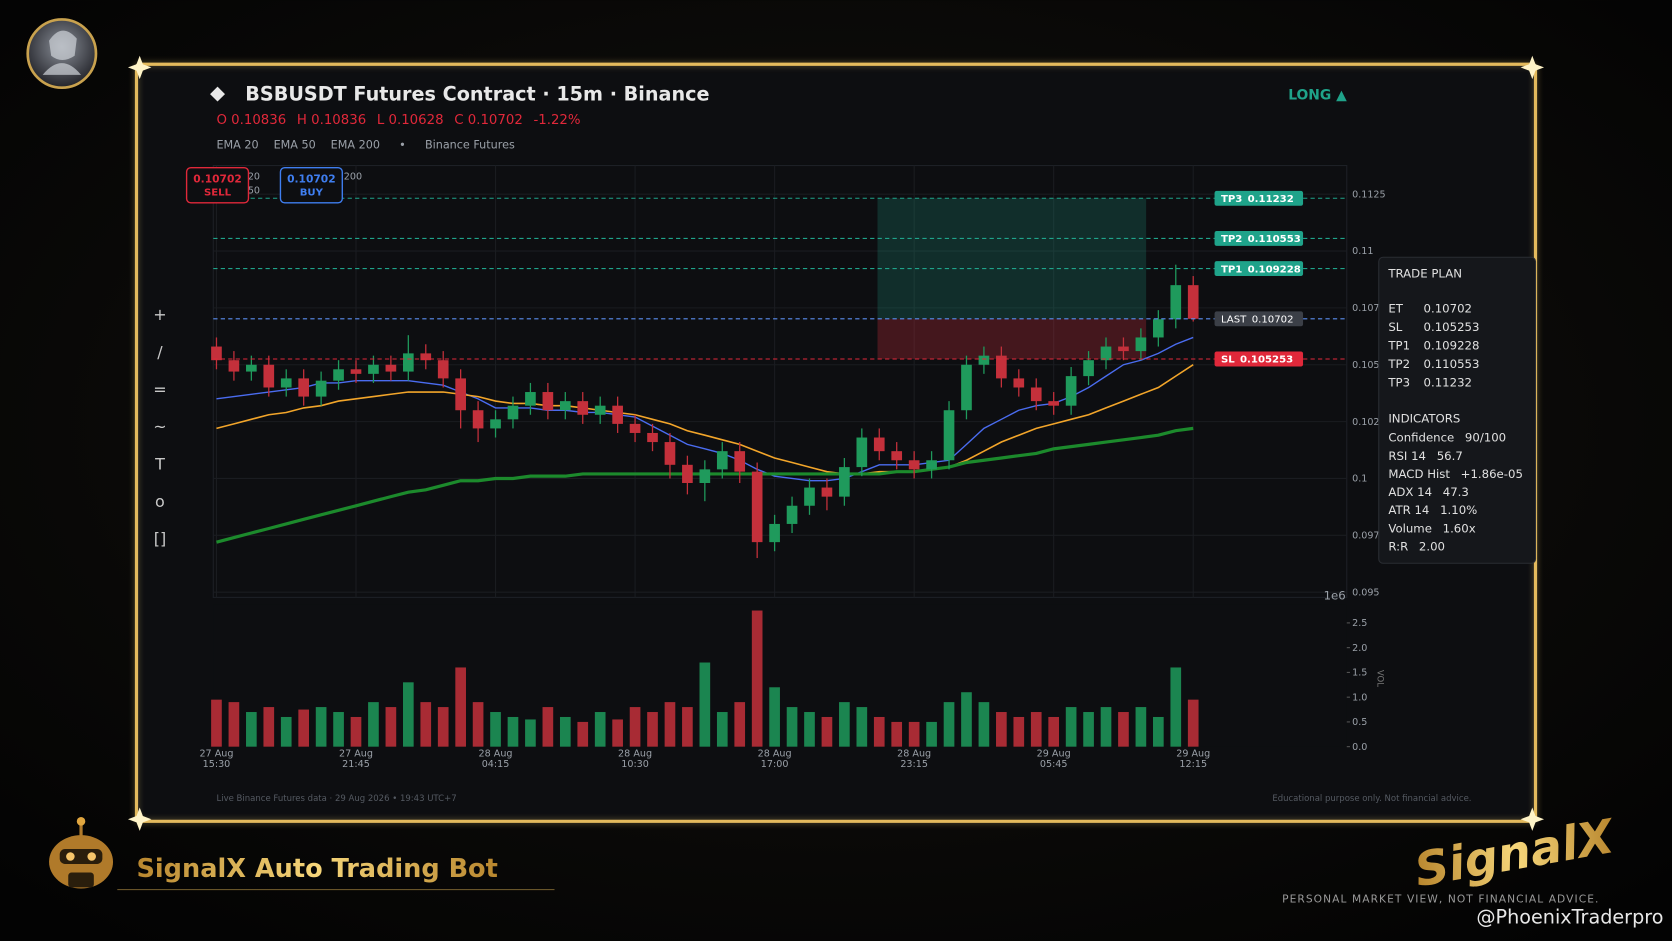 This screenshot has width=1672, height=941. What do you see at coordinates (160, 351) in the screenshot?
I see `tool: /` at bounding box center [160, 351].